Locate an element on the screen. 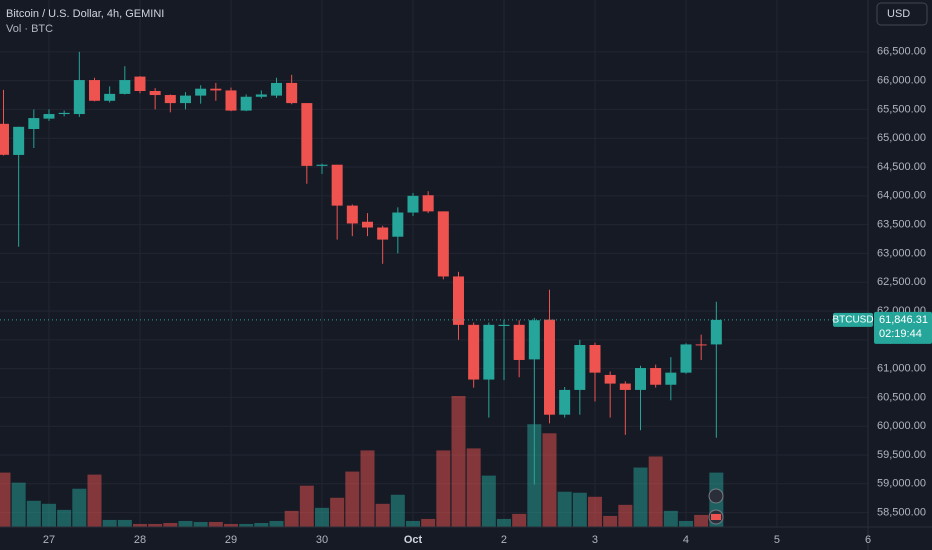 The width and height of the screenshot is (932, 550). y-tick-label: 64,000.00 is located at coordinates (901, 196).